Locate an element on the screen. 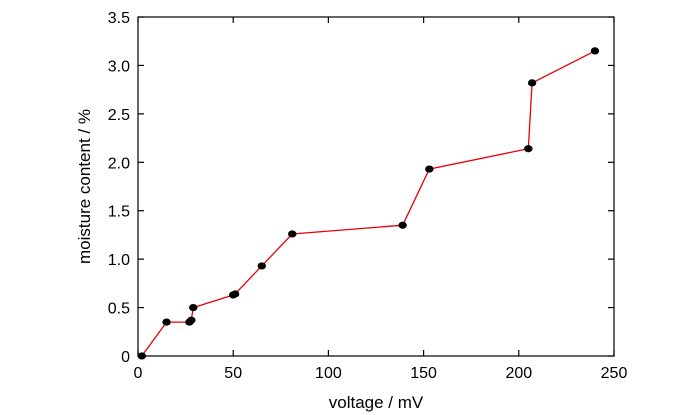  x-axis-label: voltage / mV is located at coordinates (376, 402).